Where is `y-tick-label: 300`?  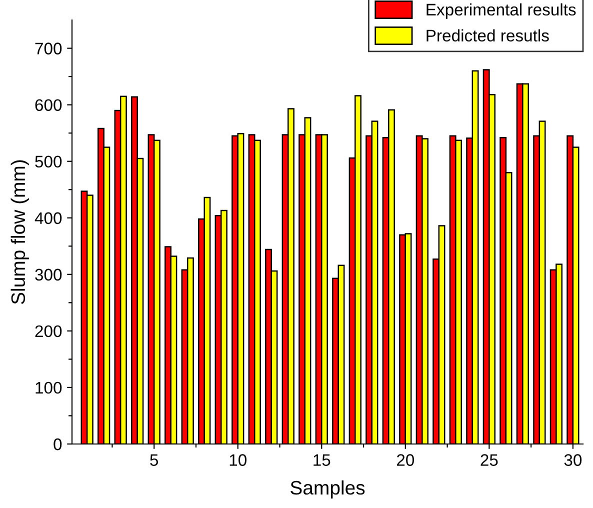
y-tick-label: 300 is located at coordinates (48, 274).